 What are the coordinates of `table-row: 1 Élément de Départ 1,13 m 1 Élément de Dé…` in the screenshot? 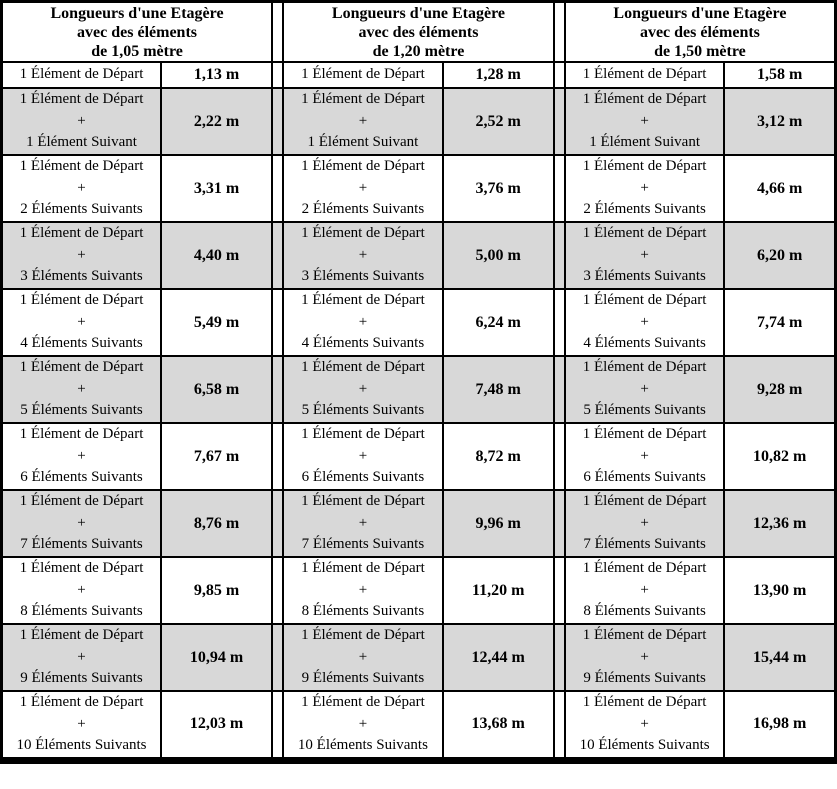 It's located at (418, 75).